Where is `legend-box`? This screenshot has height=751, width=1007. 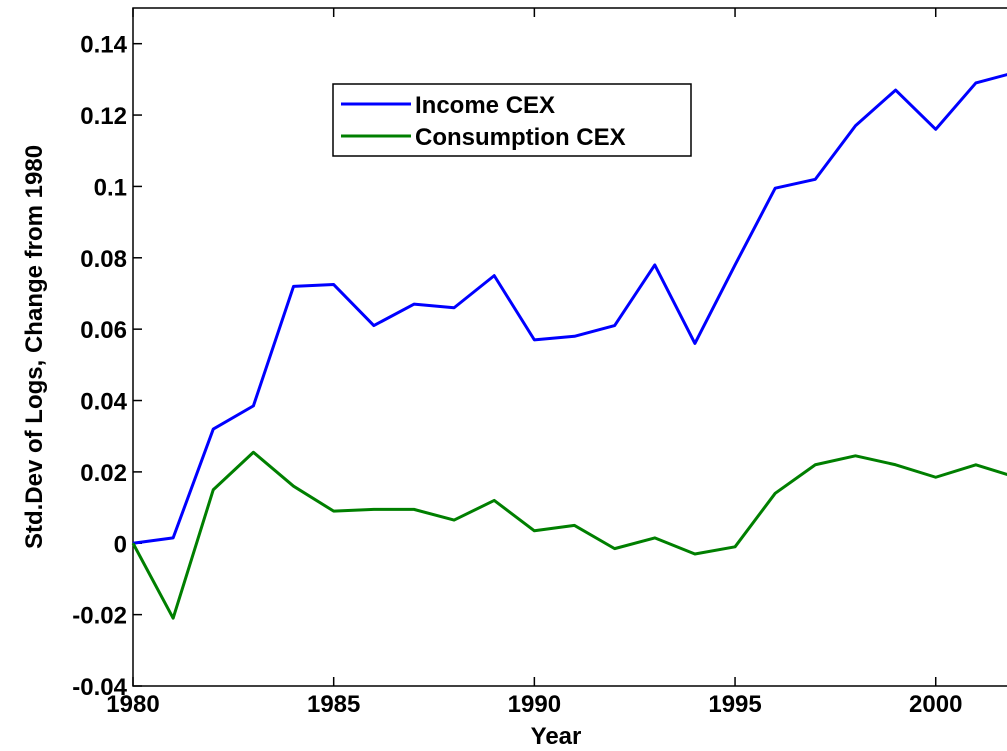 legend-box is located at coordinates (512, 120).